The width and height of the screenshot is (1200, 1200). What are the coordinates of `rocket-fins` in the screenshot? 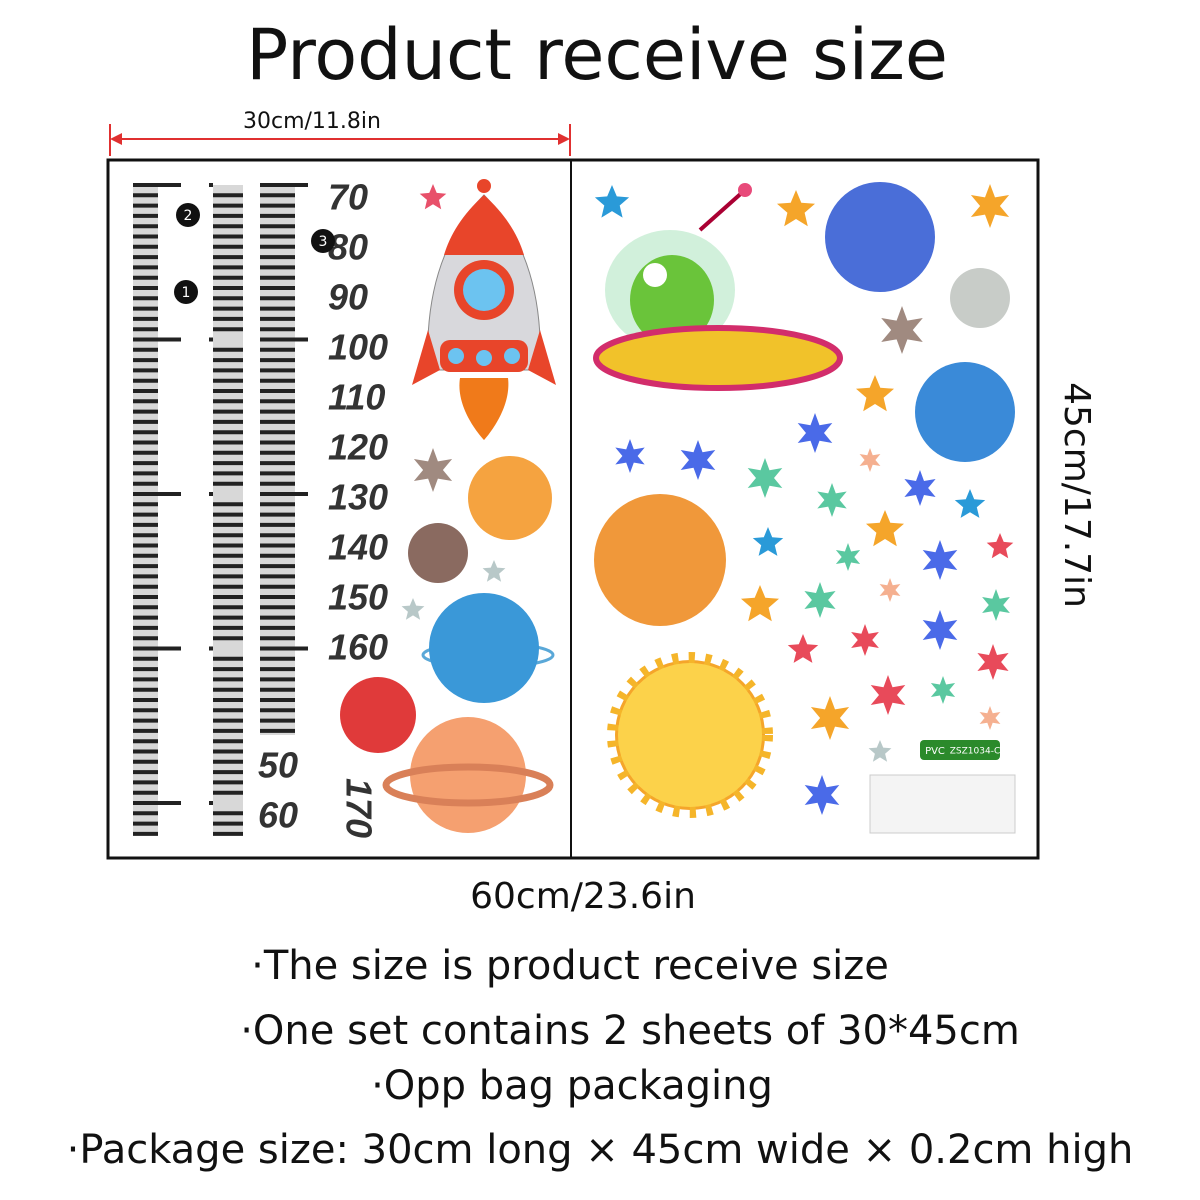 It's located at (484, 357).